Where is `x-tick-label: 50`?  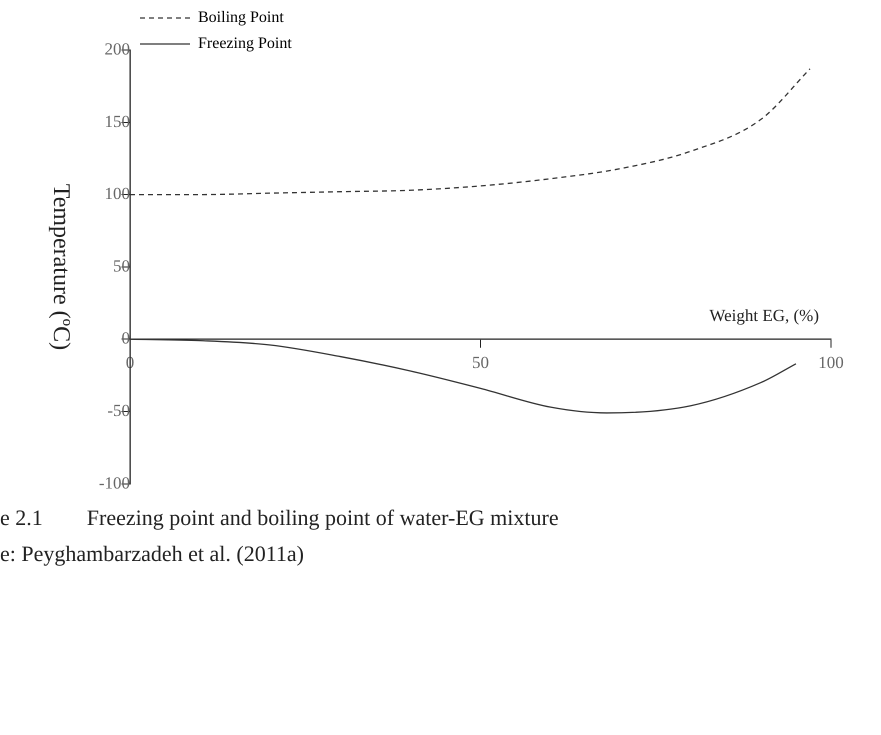 x-tick-label: 50 is located at coordinates (480, 362).